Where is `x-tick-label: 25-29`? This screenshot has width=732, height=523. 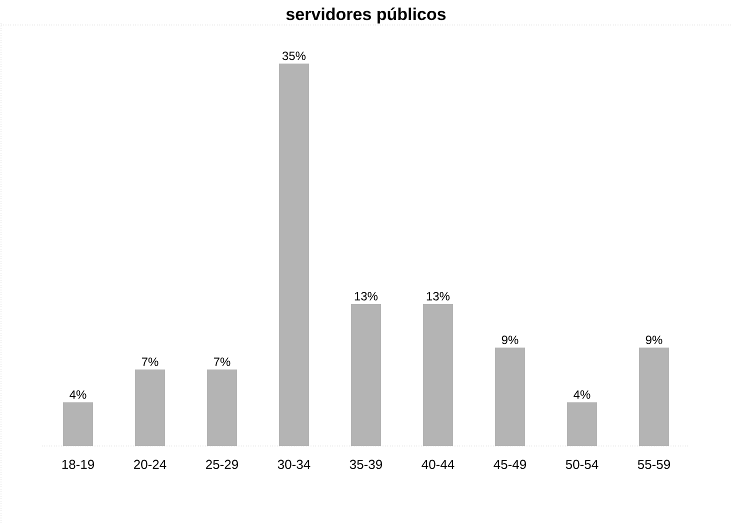
x-tick-label: 25-29 is located at coordinates (222, 465).